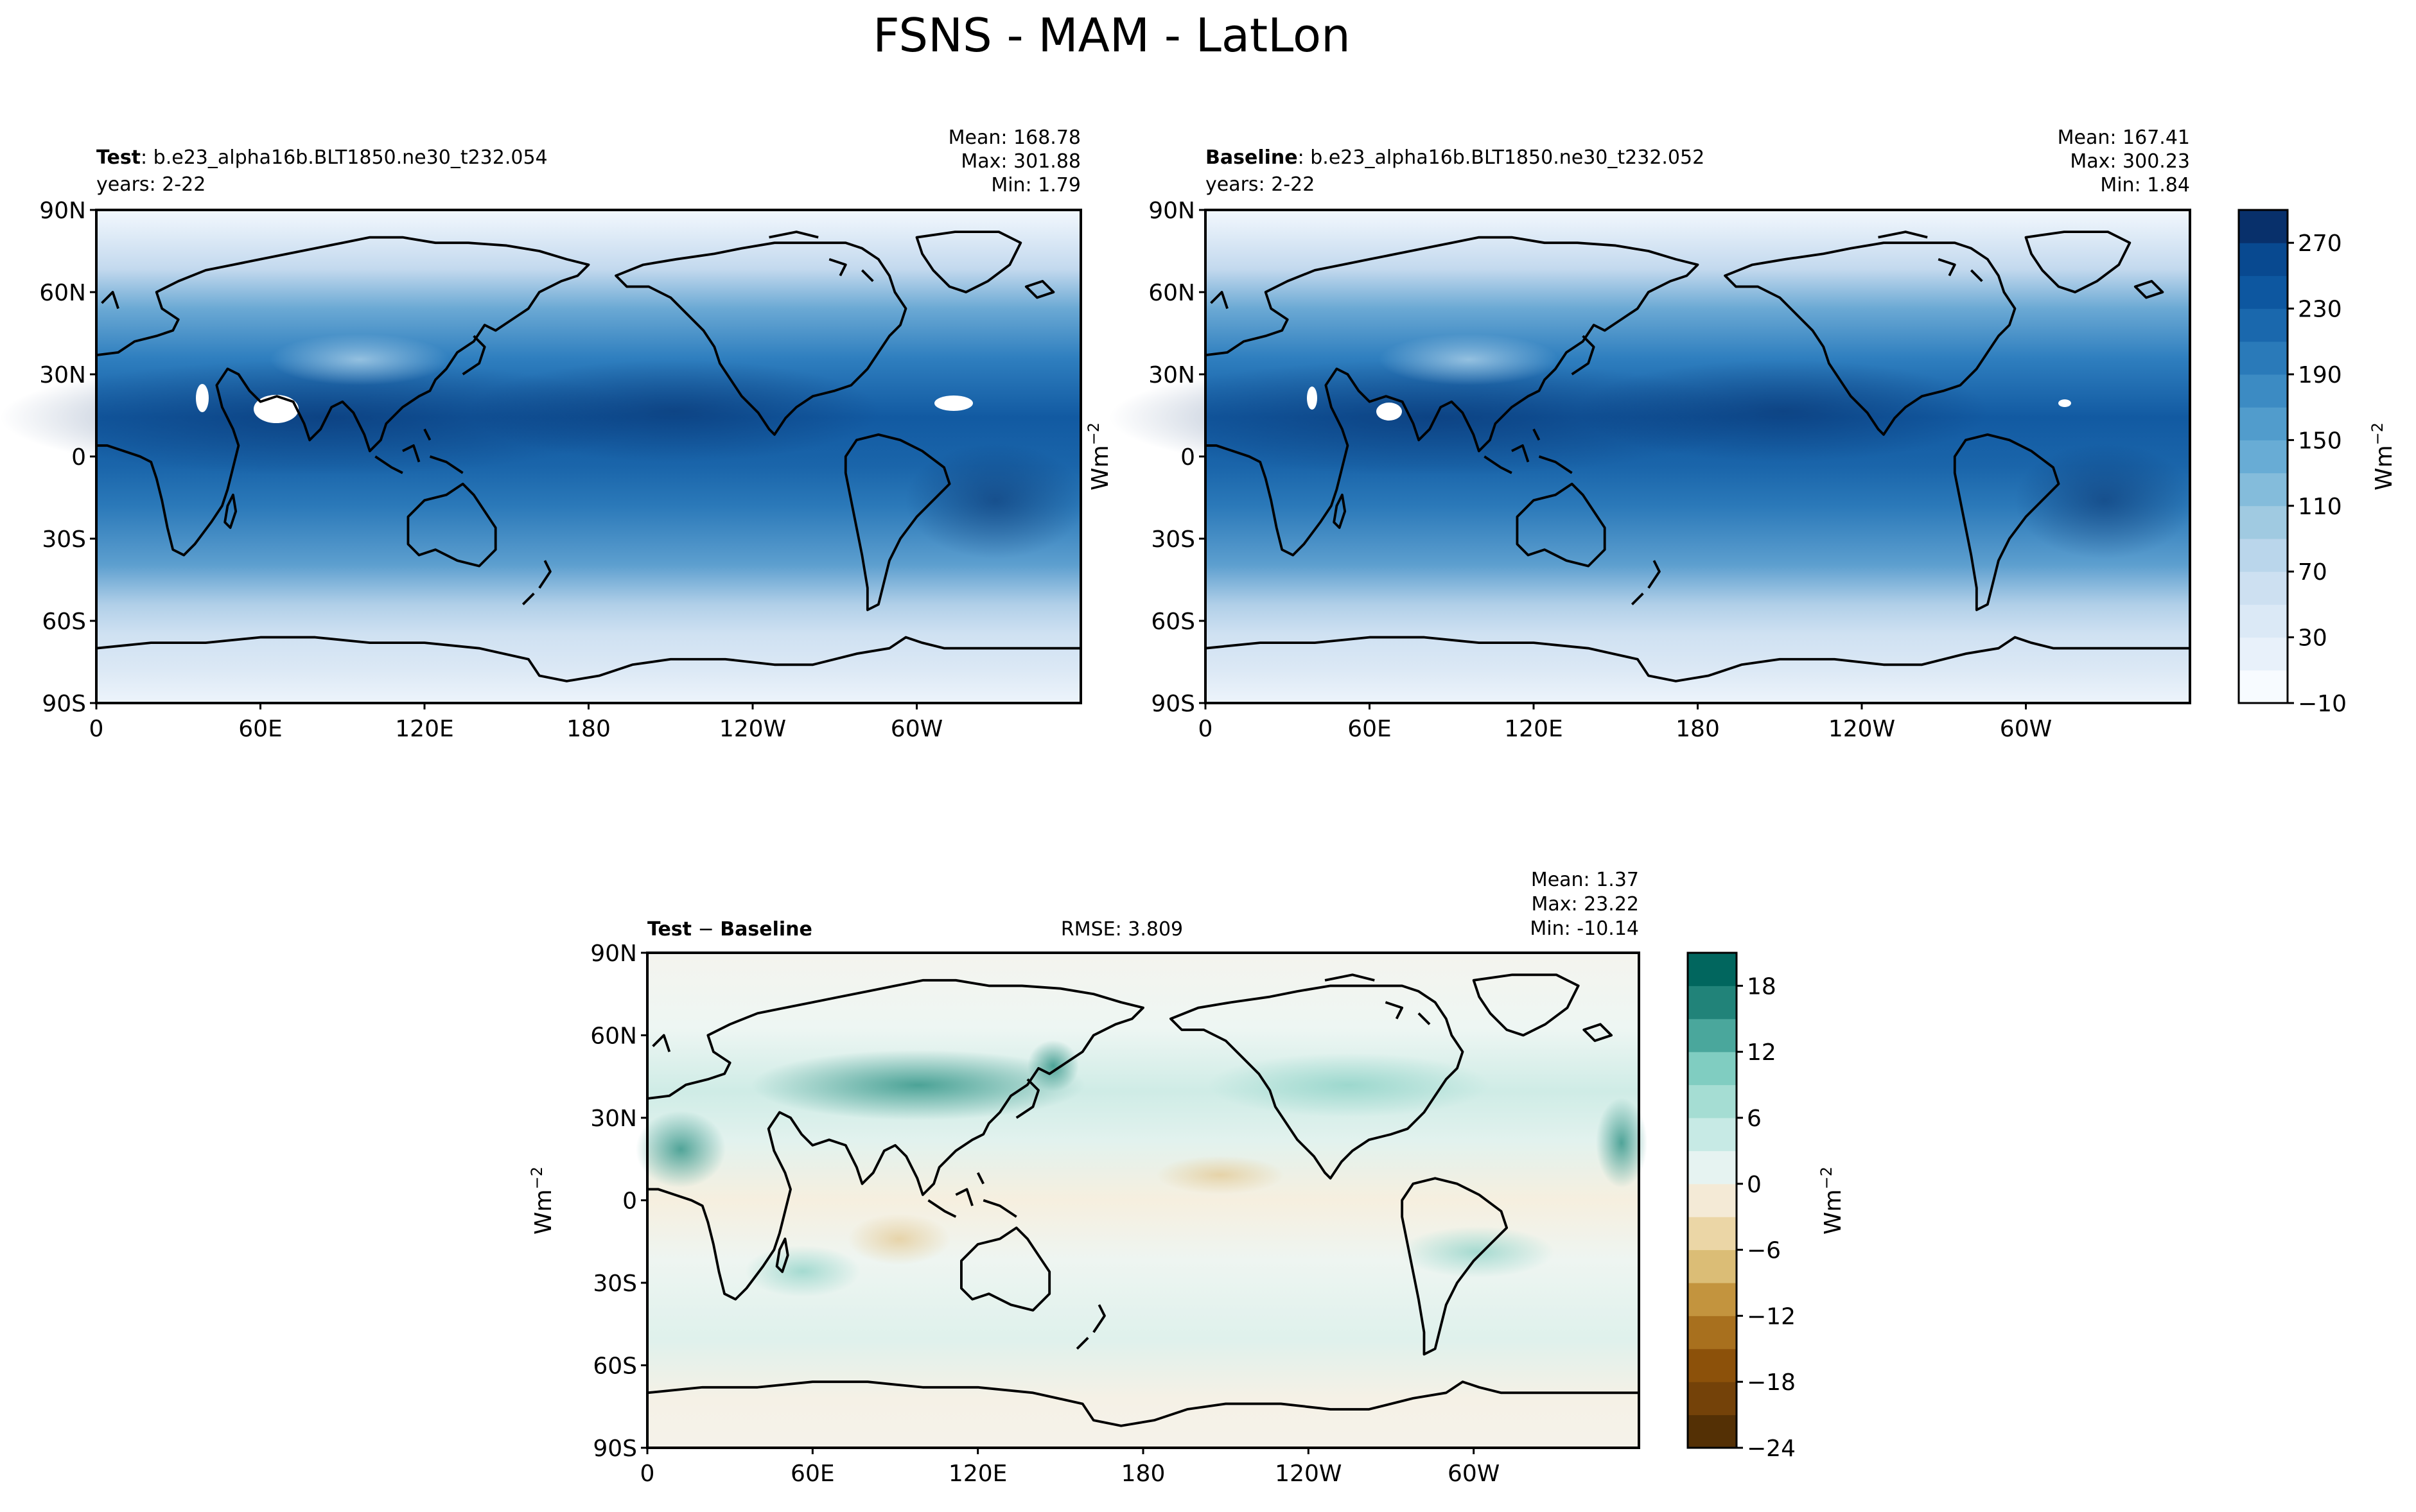  Describe the element at coordinates (1141, 1200) in the screenshot. I see `panel-difference-map` at that location.